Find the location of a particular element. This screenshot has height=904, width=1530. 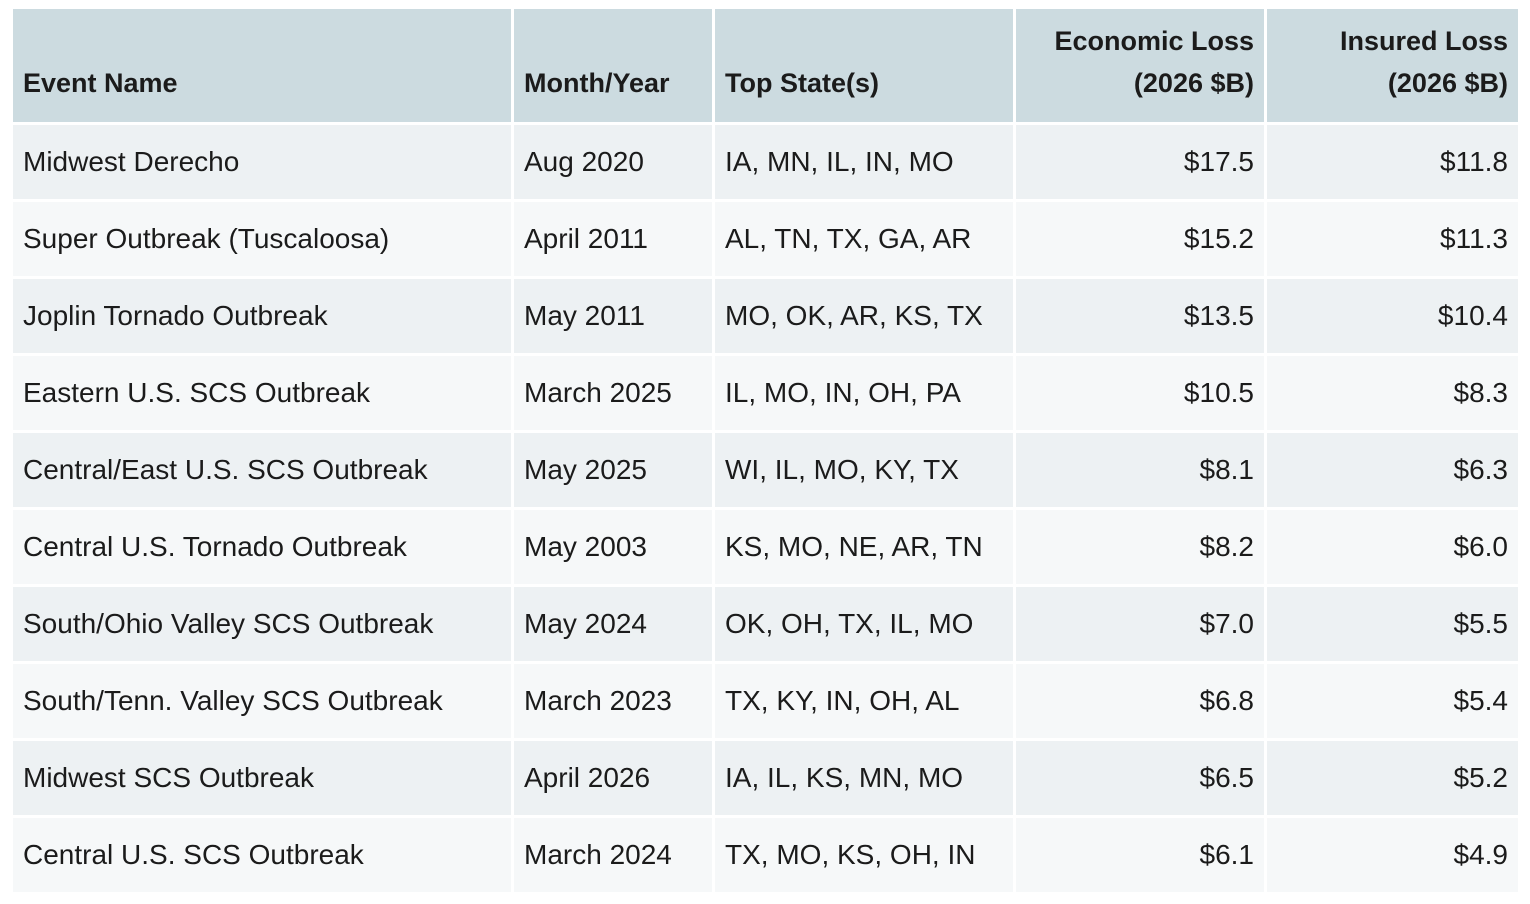

economic-loss-cell: $7.0 is located at coordinates (1141, 625).